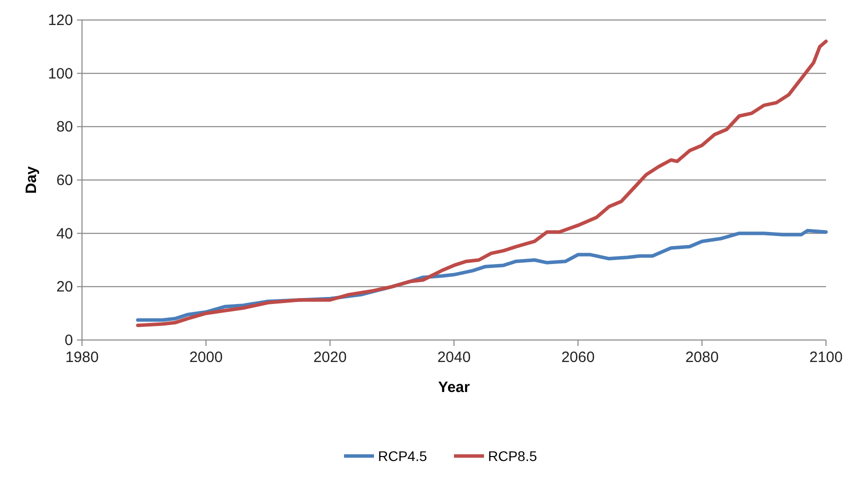 The width and height of the screenshot is (850, 483). I want to click on y-tick-label: 80, so click(64, 127).